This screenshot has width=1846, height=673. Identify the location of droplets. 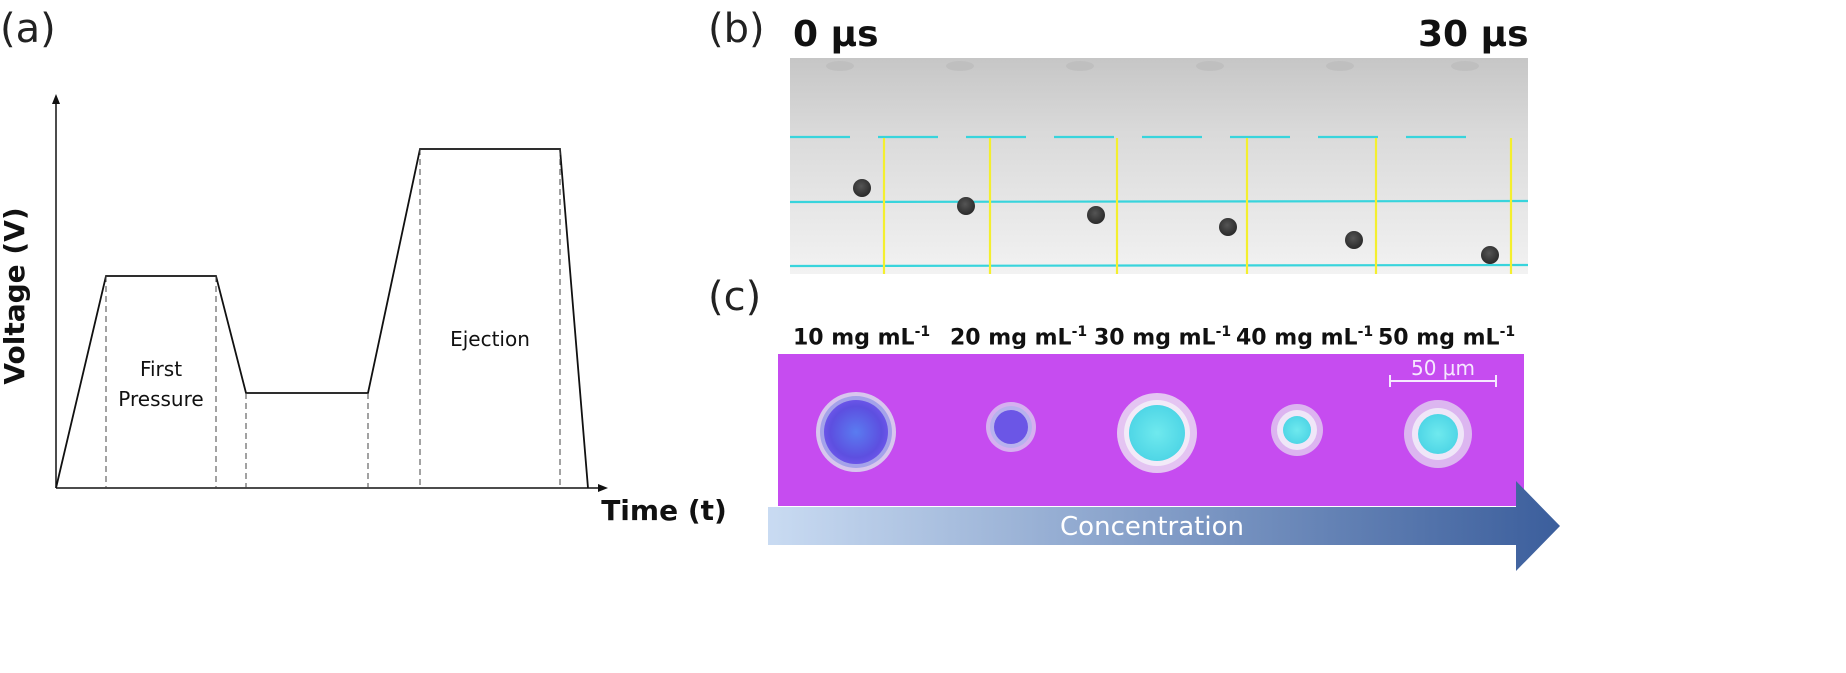
(1176, 221).